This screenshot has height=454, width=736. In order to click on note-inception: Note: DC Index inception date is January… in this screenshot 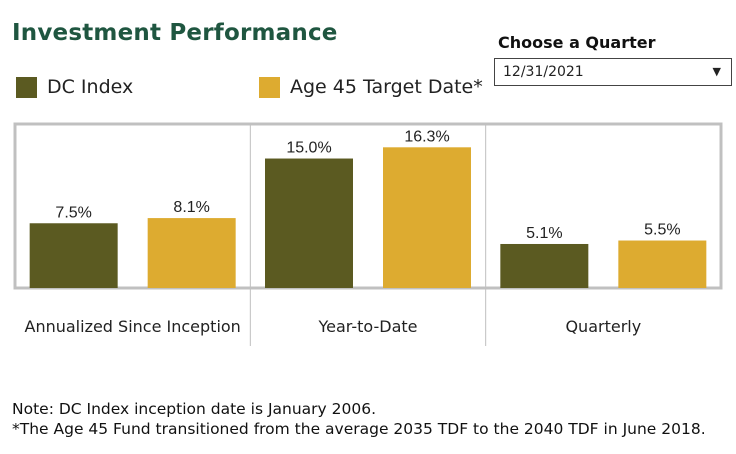, I will do `click(194, 409)`.